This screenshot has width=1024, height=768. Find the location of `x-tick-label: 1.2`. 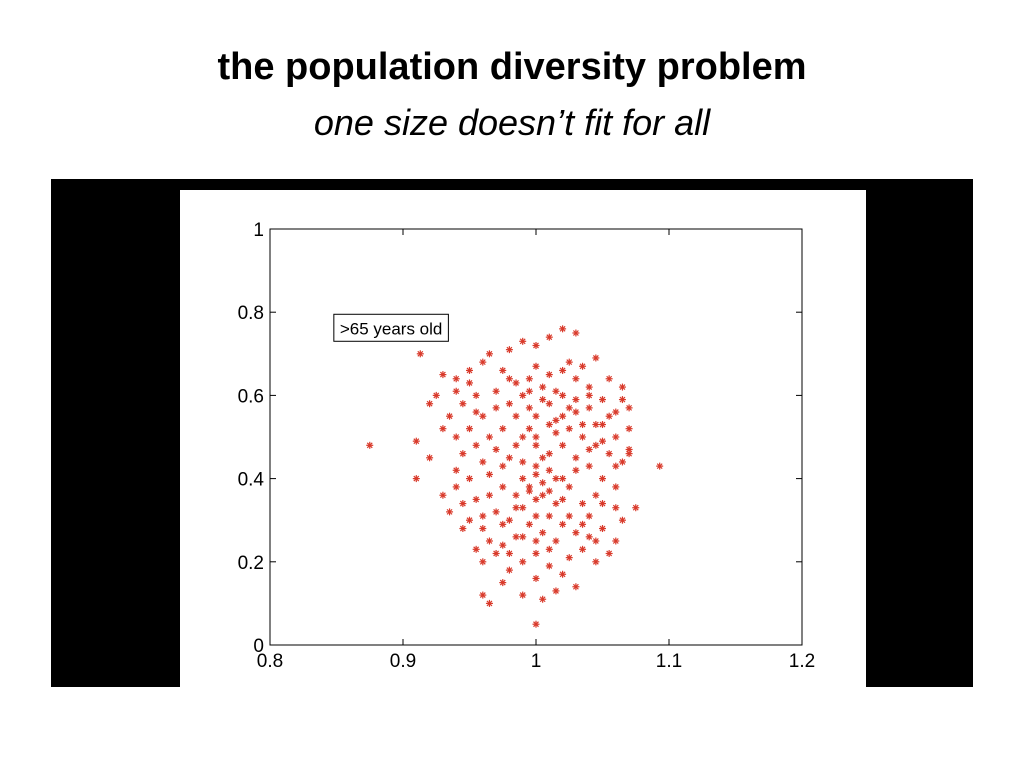

x-tick-label: 1.2 is located at coordinates (802, 661).